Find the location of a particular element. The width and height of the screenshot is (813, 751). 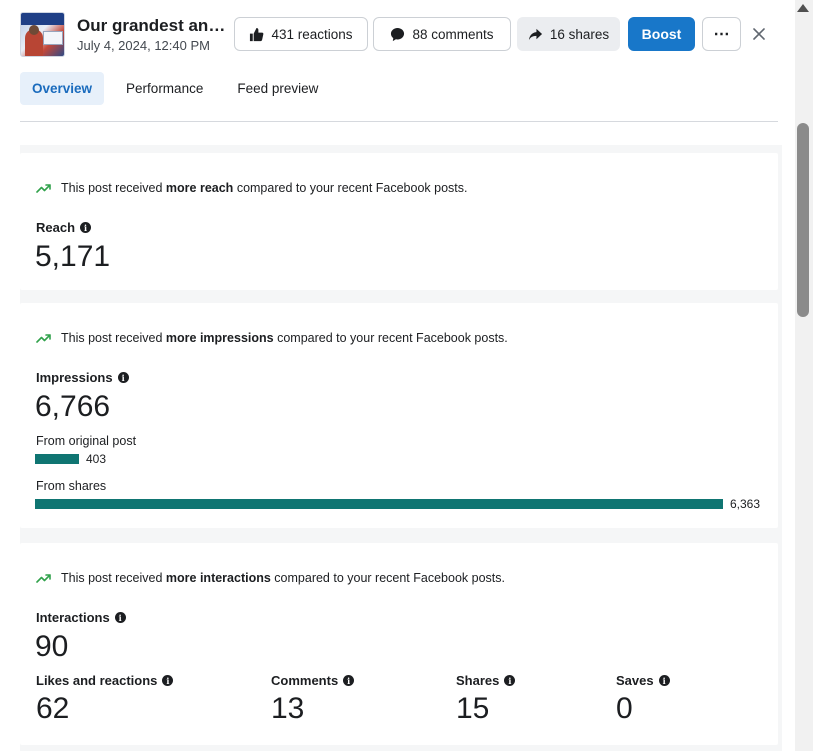

reach-label: Reach i is located at coordinates (64, 227).